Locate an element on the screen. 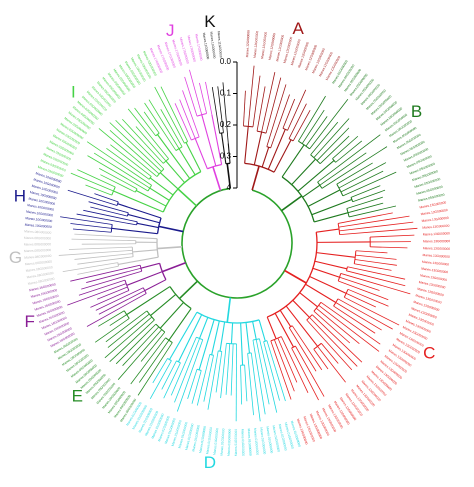 The height and width of the screenshot is (487, 474). clade-letter-a: A is located at coordinates (299, 28).